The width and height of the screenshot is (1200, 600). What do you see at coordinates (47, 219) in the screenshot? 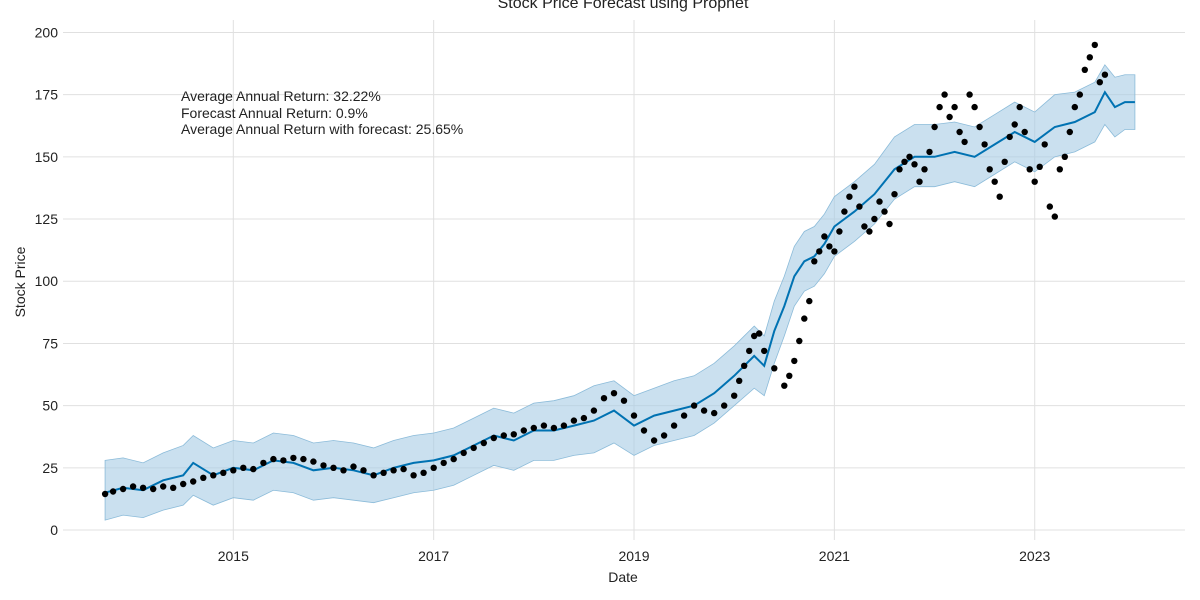
I see `y-tick-label: 125` at bounding box center [47, 219].